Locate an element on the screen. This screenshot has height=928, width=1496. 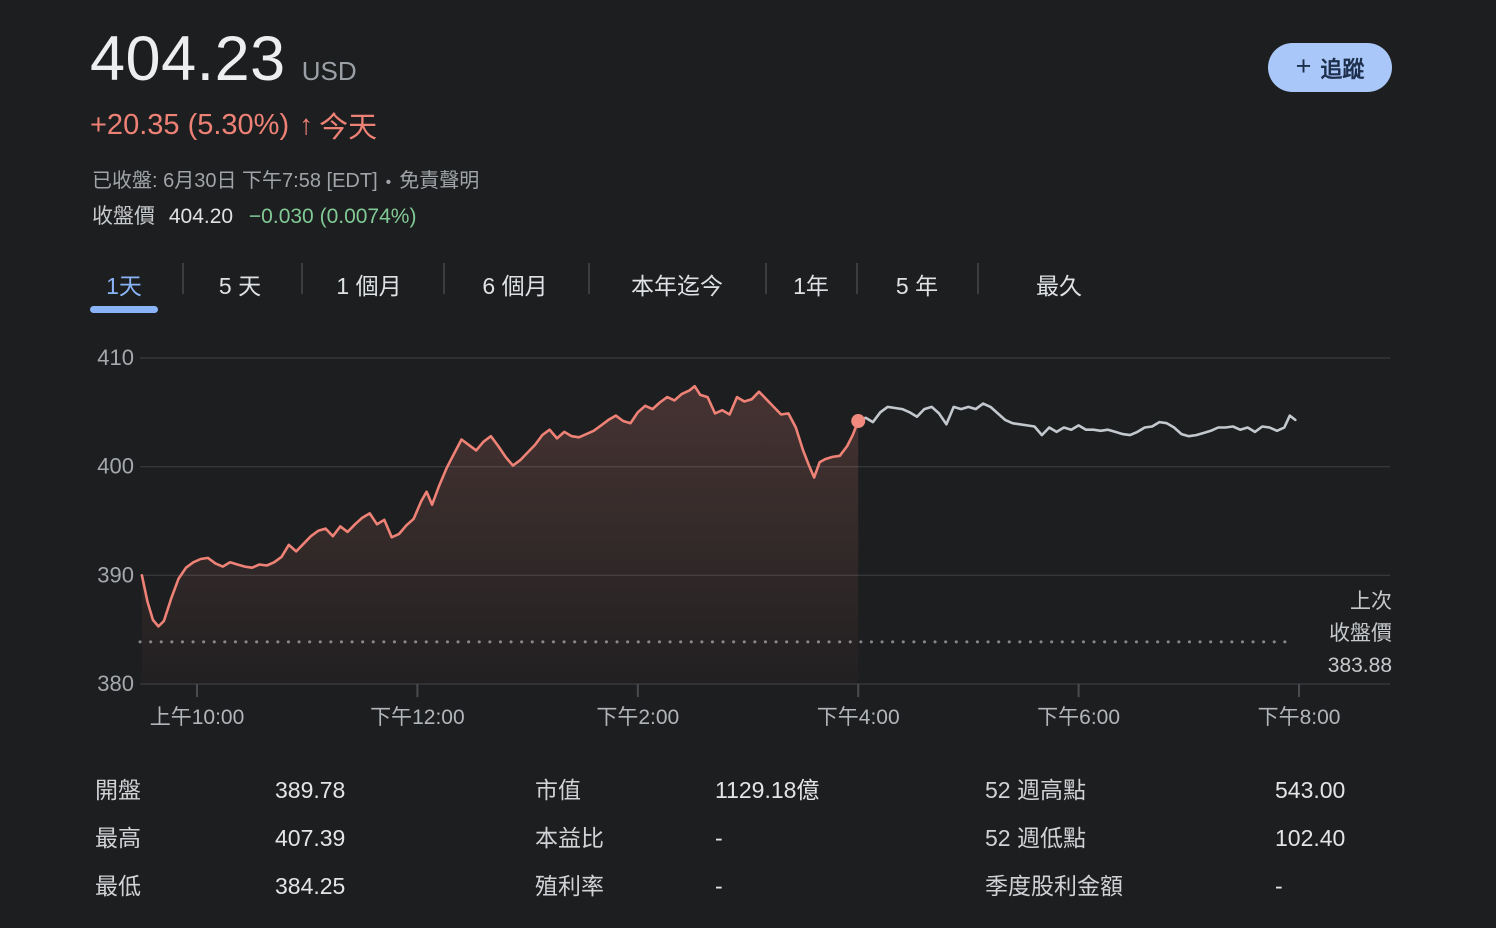
y-axis-label-380: 380 is located at coordinates (115, 683).